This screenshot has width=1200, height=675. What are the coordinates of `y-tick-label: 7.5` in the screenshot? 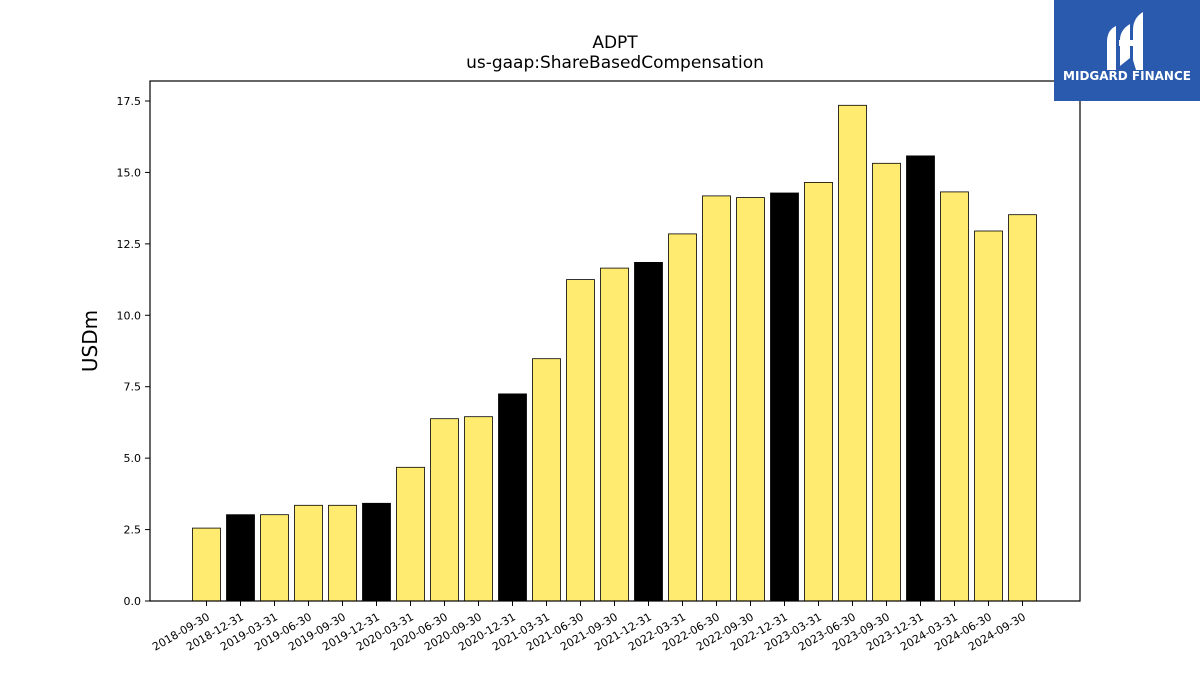 It's located at (133, 387).